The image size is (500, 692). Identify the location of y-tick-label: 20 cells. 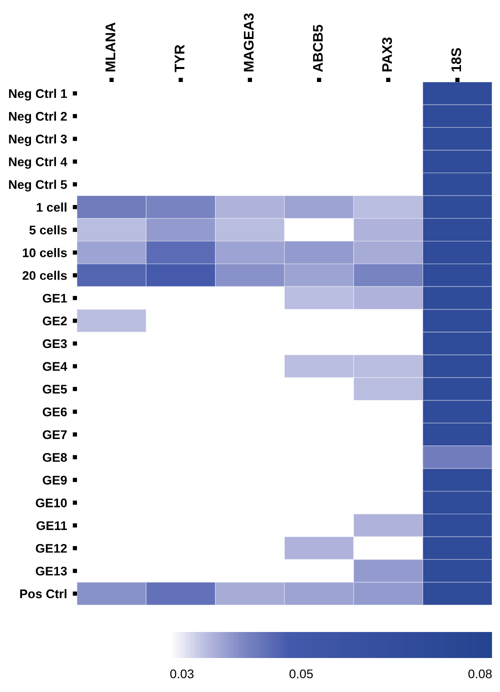
(44, 275).